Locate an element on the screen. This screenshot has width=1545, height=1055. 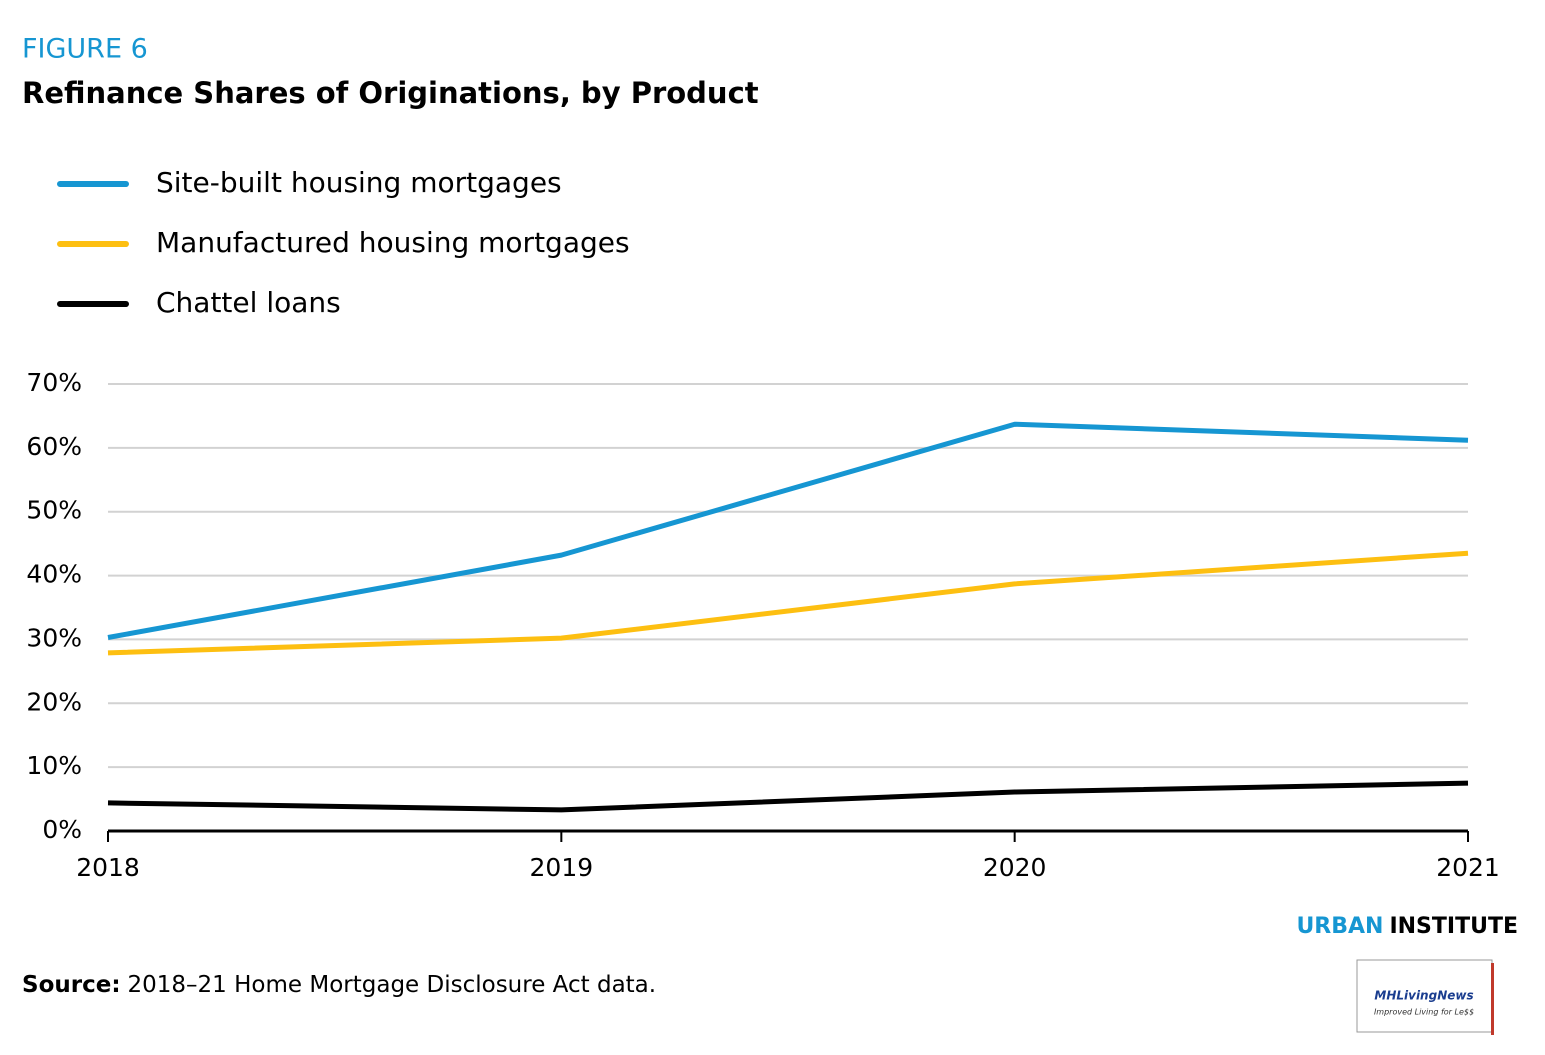
branding: URBAN INSTITUTE is located at coordinates (1407, 926).